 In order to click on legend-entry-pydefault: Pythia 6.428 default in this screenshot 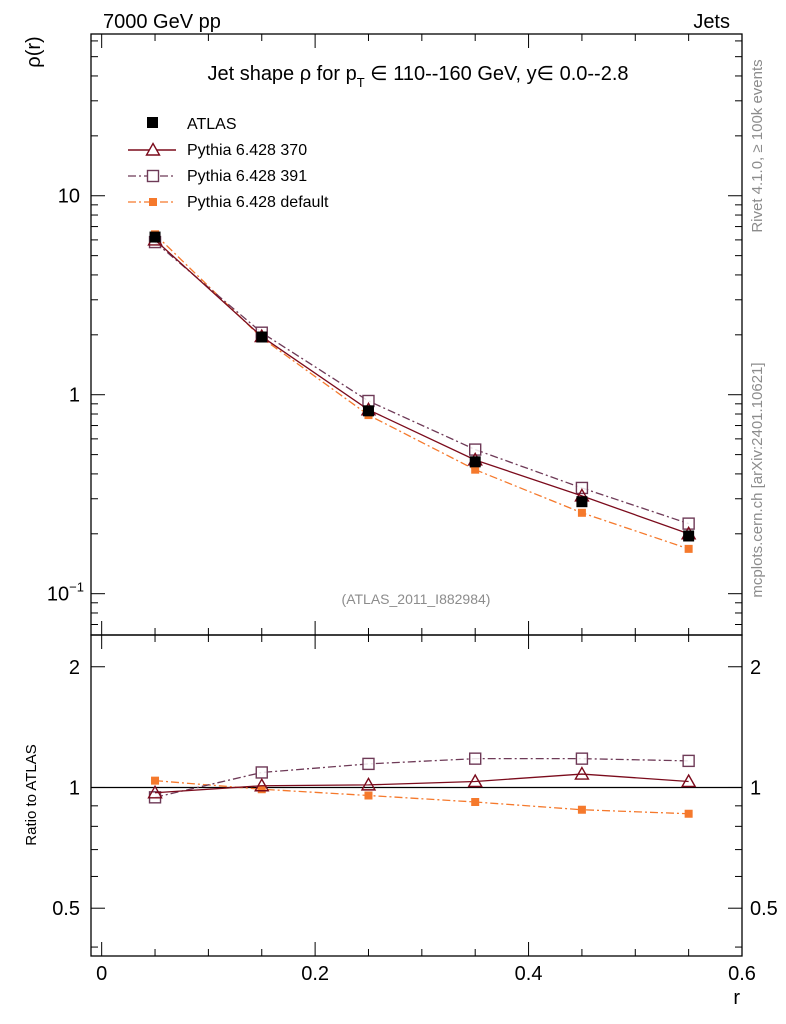, I will do `click(228, 202)`.